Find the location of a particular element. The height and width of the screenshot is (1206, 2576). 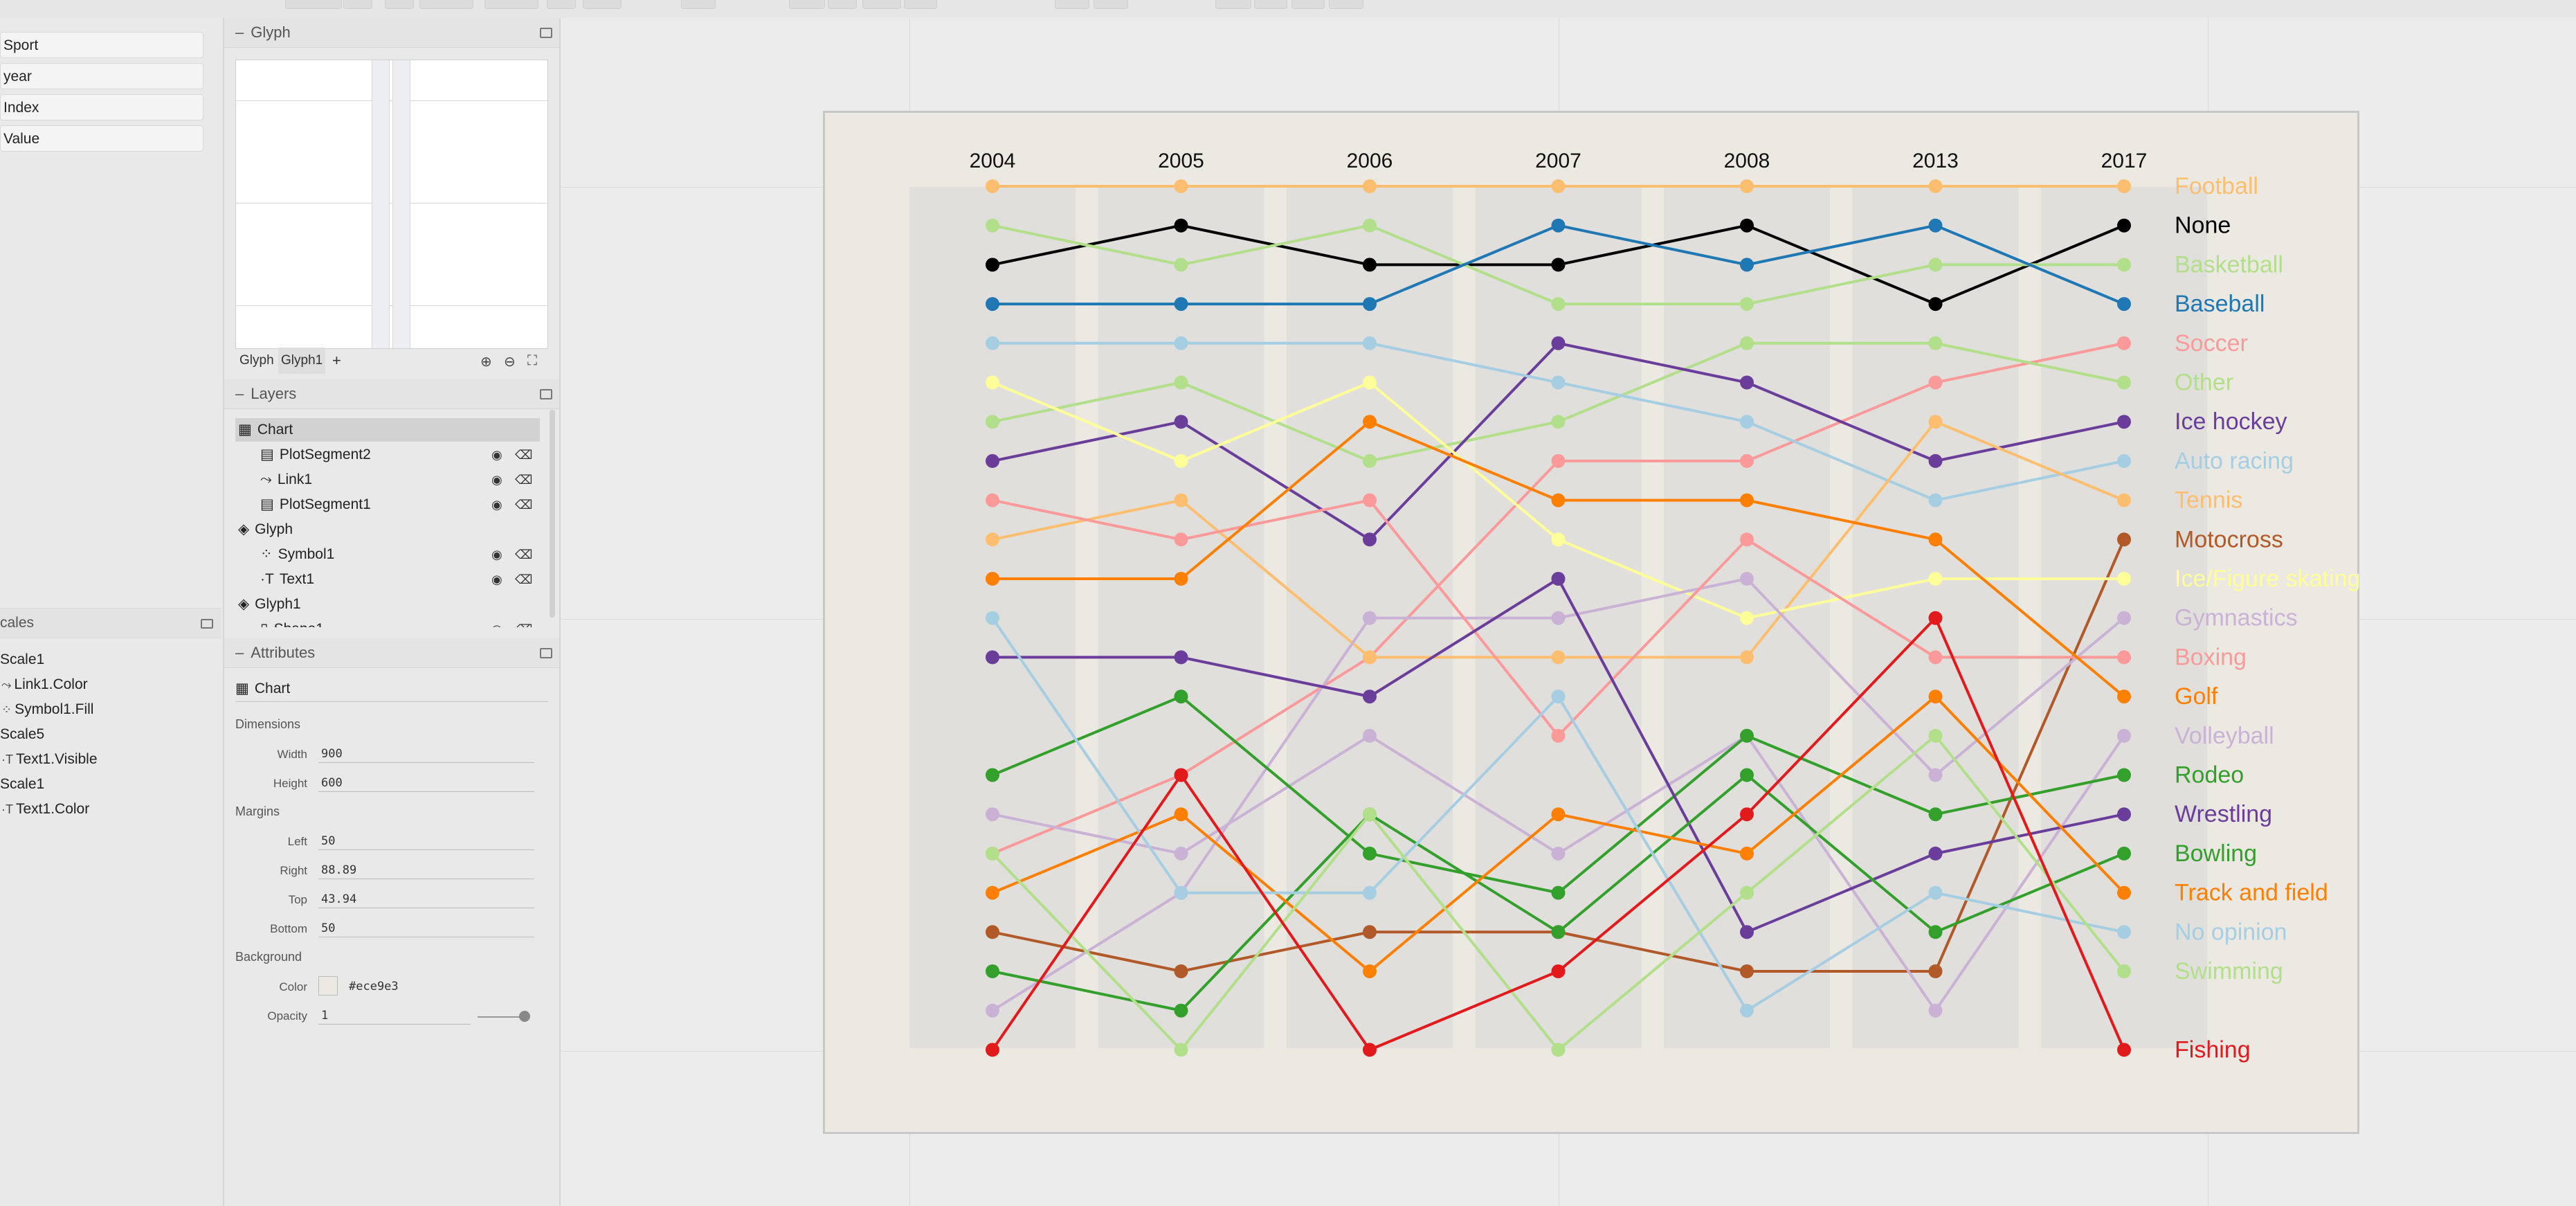

field-value: Value is located at coordinates (101, 138).